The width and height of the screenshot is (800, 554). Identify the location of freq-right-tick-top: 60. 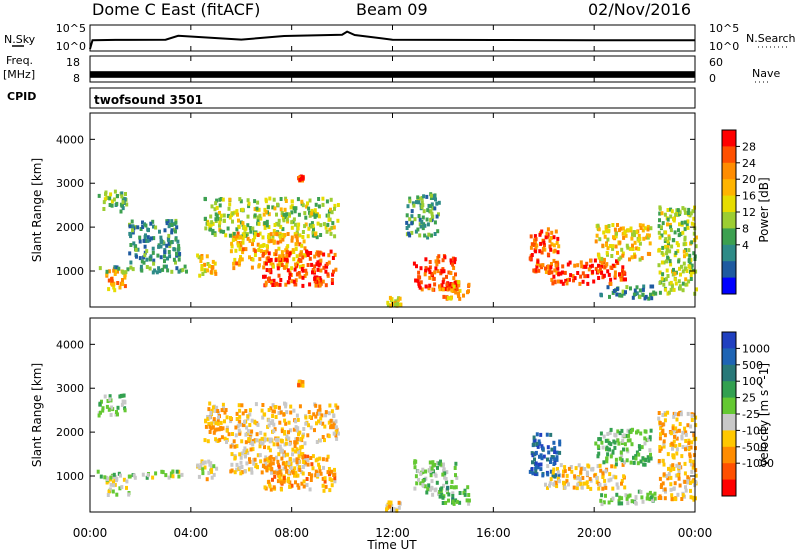
(716, 62).